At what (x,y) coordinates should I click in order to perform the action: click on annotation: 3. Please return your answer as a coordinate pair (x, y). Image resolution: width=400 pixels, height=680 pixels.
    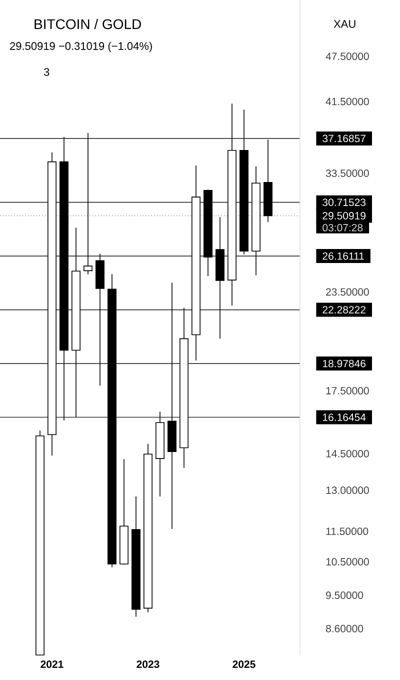
    Looking at the image, I should click on (47, 72).